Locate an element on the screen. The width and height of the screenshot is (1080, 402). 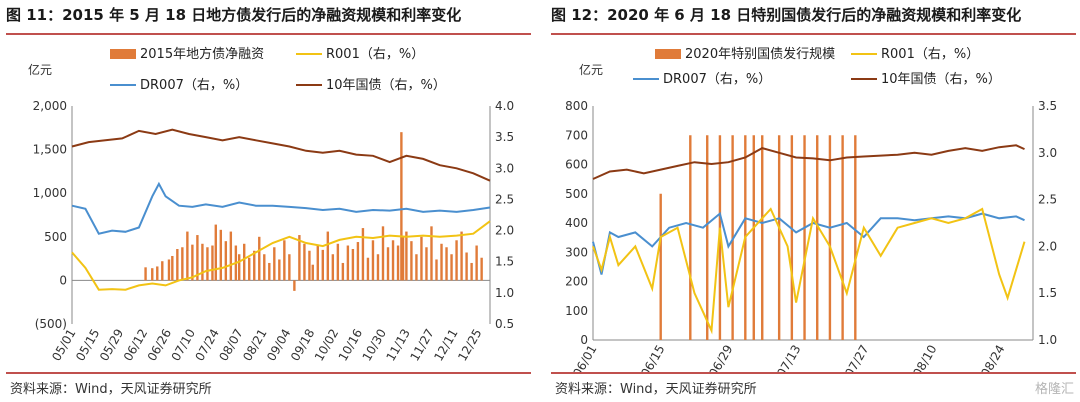
left-tick-label: 800 is located at coordinates (576, 106).